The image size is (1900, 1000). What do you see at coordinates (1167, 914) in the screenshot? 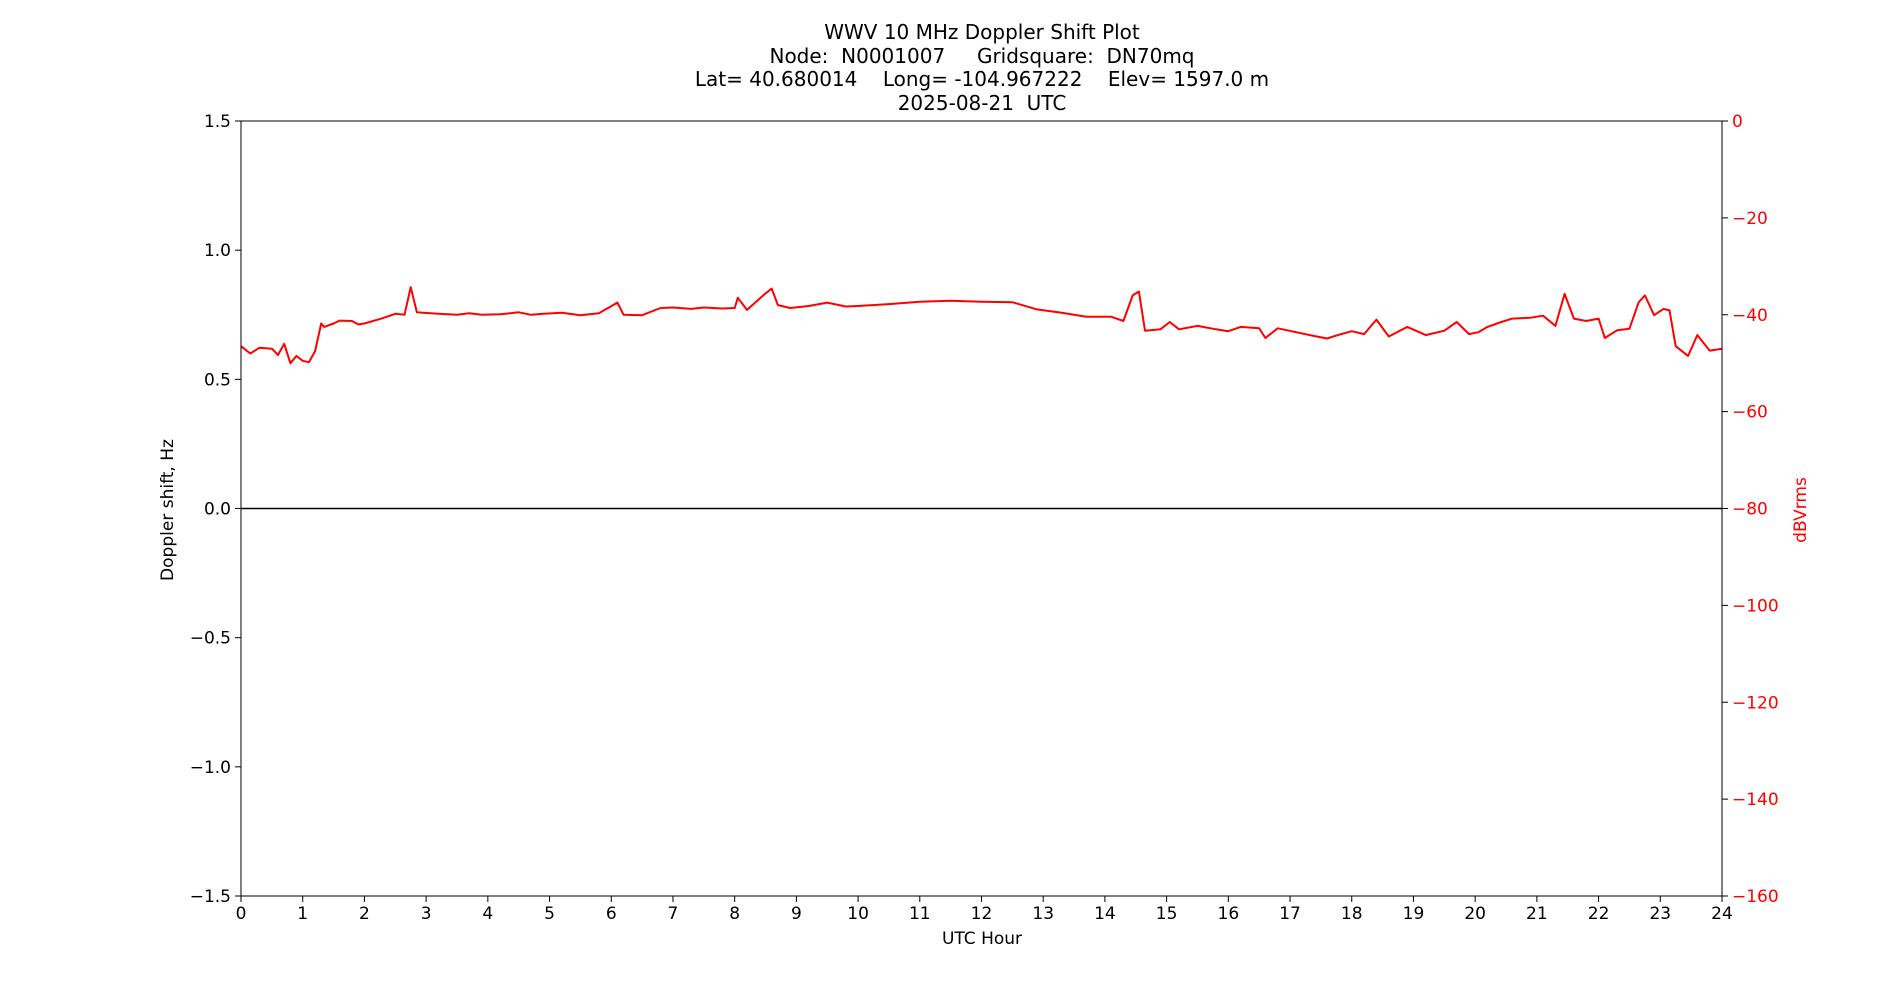
I see `x-tick-label: 15` at bounding box center [1167, 914].